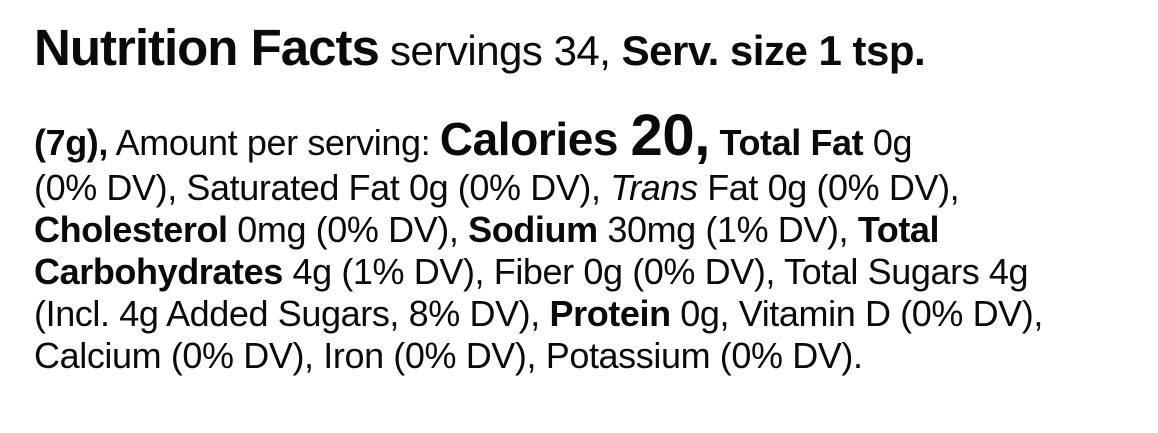 The height and width of the screenshot is (433, 1158). I want to click on text-segment-regular: (Incl. 4g Added Sugars, 8% DV),, so click(292, 313).